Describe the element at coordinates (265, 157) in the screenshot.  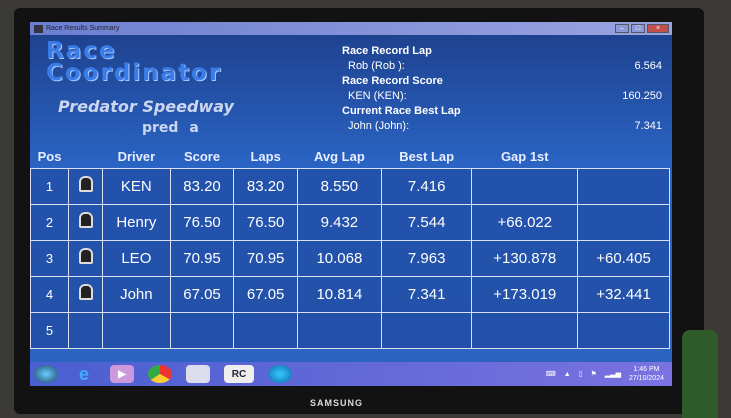
I see `column-header: Laps` at that location.